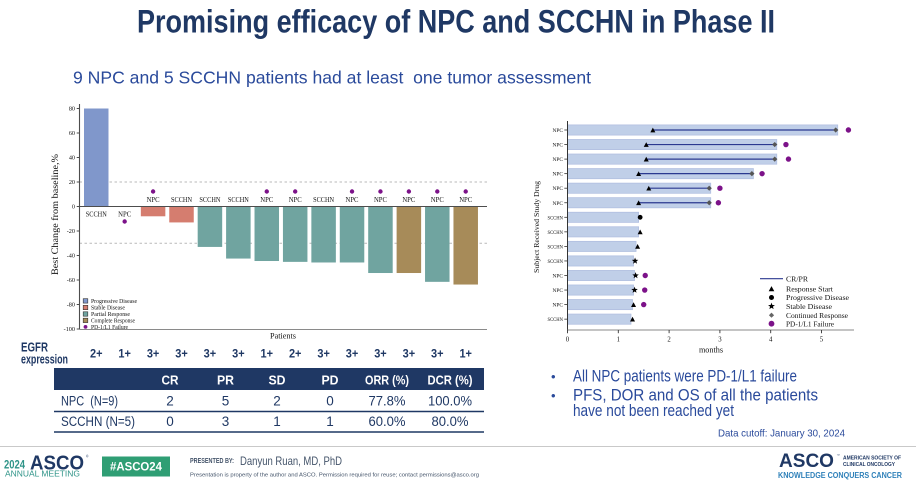 This screenshot has width=916, height=489. Describe the element at coordinates (71, 280) in the screenshot. I see `svg-text: -60` at that location.